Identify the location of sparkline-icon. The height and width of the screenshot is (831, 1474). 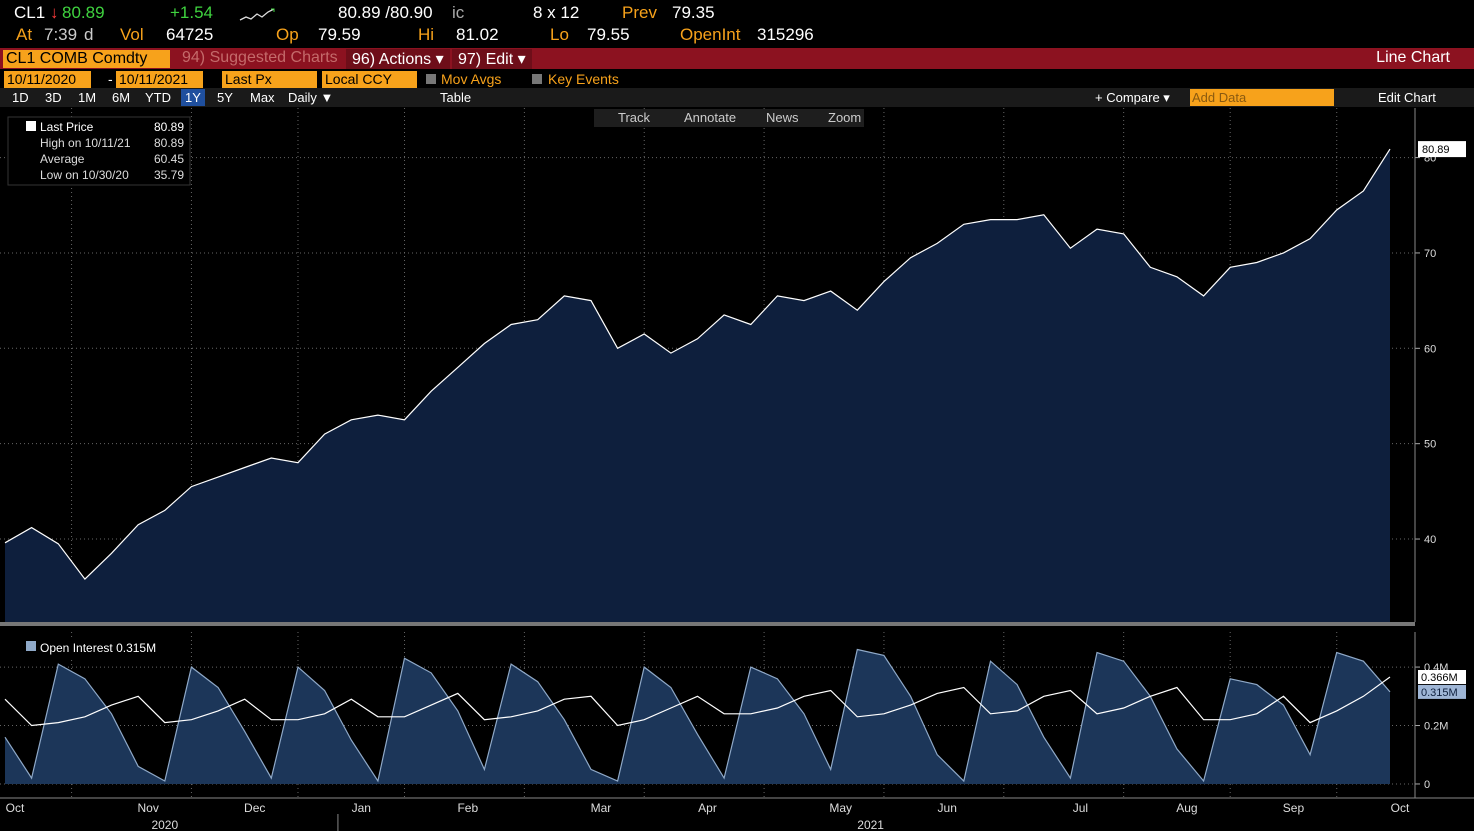
(257, 14).